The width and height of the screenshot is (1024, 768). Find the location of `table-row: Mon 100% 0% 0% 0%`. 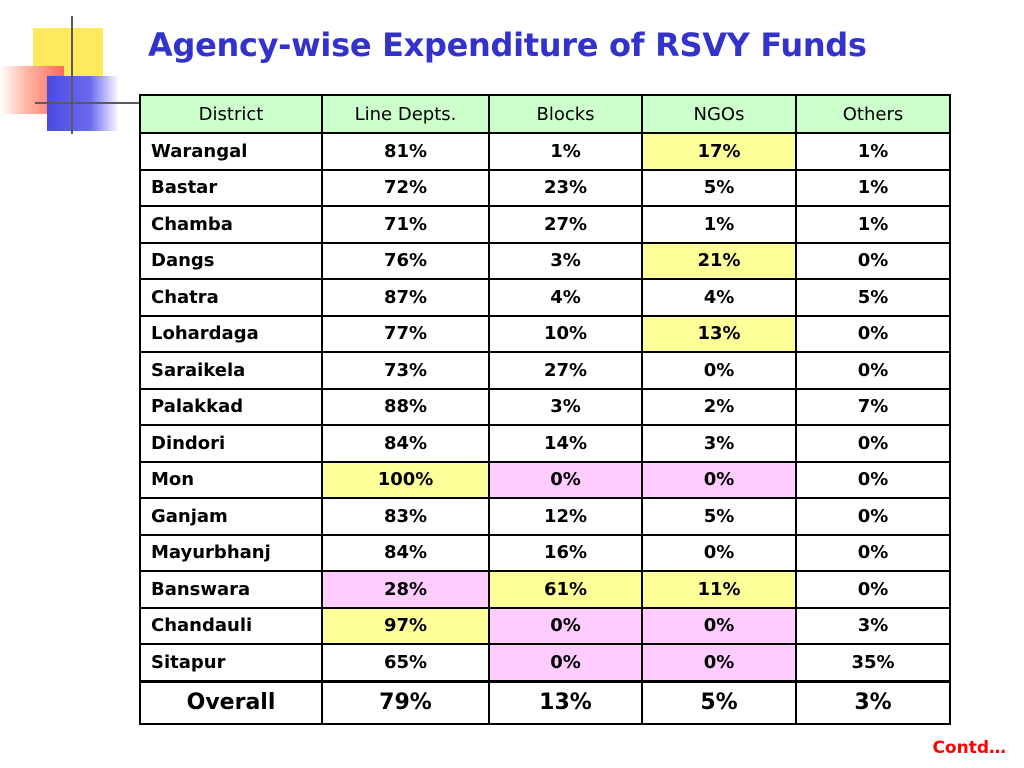

table-row: Mon 100% 0% 0% 0% is located at coordinates (545, 479).